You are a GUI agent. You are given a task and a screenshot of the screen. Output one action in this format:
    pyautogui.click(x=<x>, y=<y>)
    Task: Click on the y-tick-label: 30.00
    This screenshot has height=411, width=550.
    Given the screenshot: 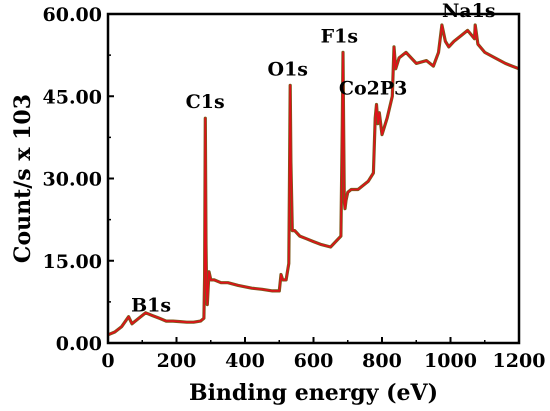 What is the action you would take?
    pyautogui.click(x=73, y=180)
    